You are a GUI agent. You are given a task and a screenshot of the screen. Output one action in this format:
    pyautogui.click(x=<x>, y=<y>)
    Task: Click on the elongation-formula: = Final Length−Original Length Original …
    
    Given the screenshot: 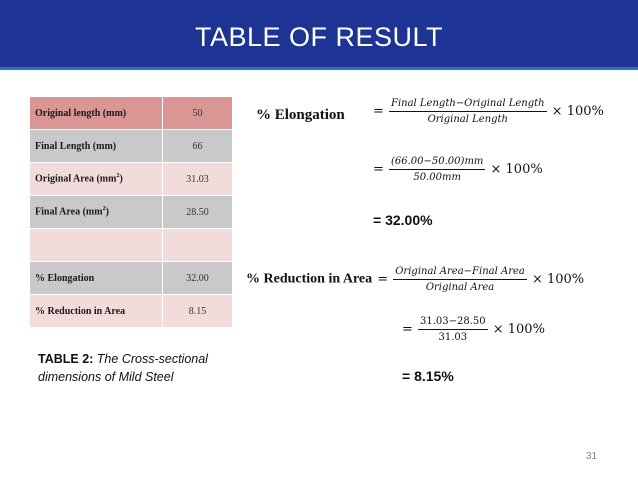 What is the action you would take?
    pyautogui.click(x=488, y=111)
    